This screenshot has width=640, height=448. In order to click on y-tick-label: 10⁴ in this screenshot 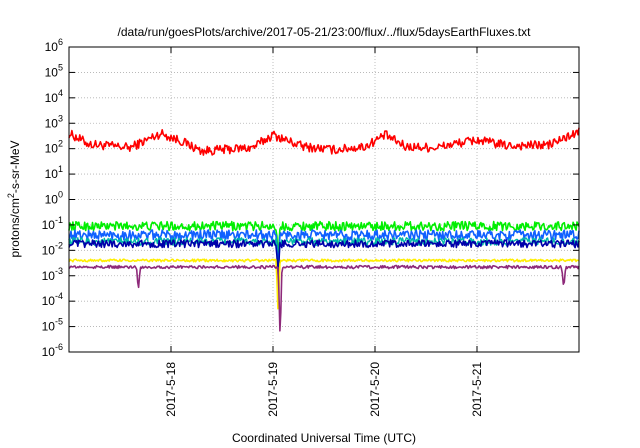, I will do `click(54, 96)`.